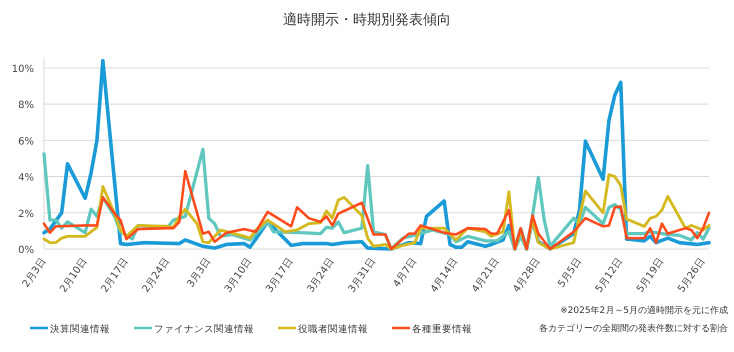  What do you see at coordinates (321, 275) in the screenshot?
I see `x-tick-label: 3月24日` at bounding box center [321, 275].